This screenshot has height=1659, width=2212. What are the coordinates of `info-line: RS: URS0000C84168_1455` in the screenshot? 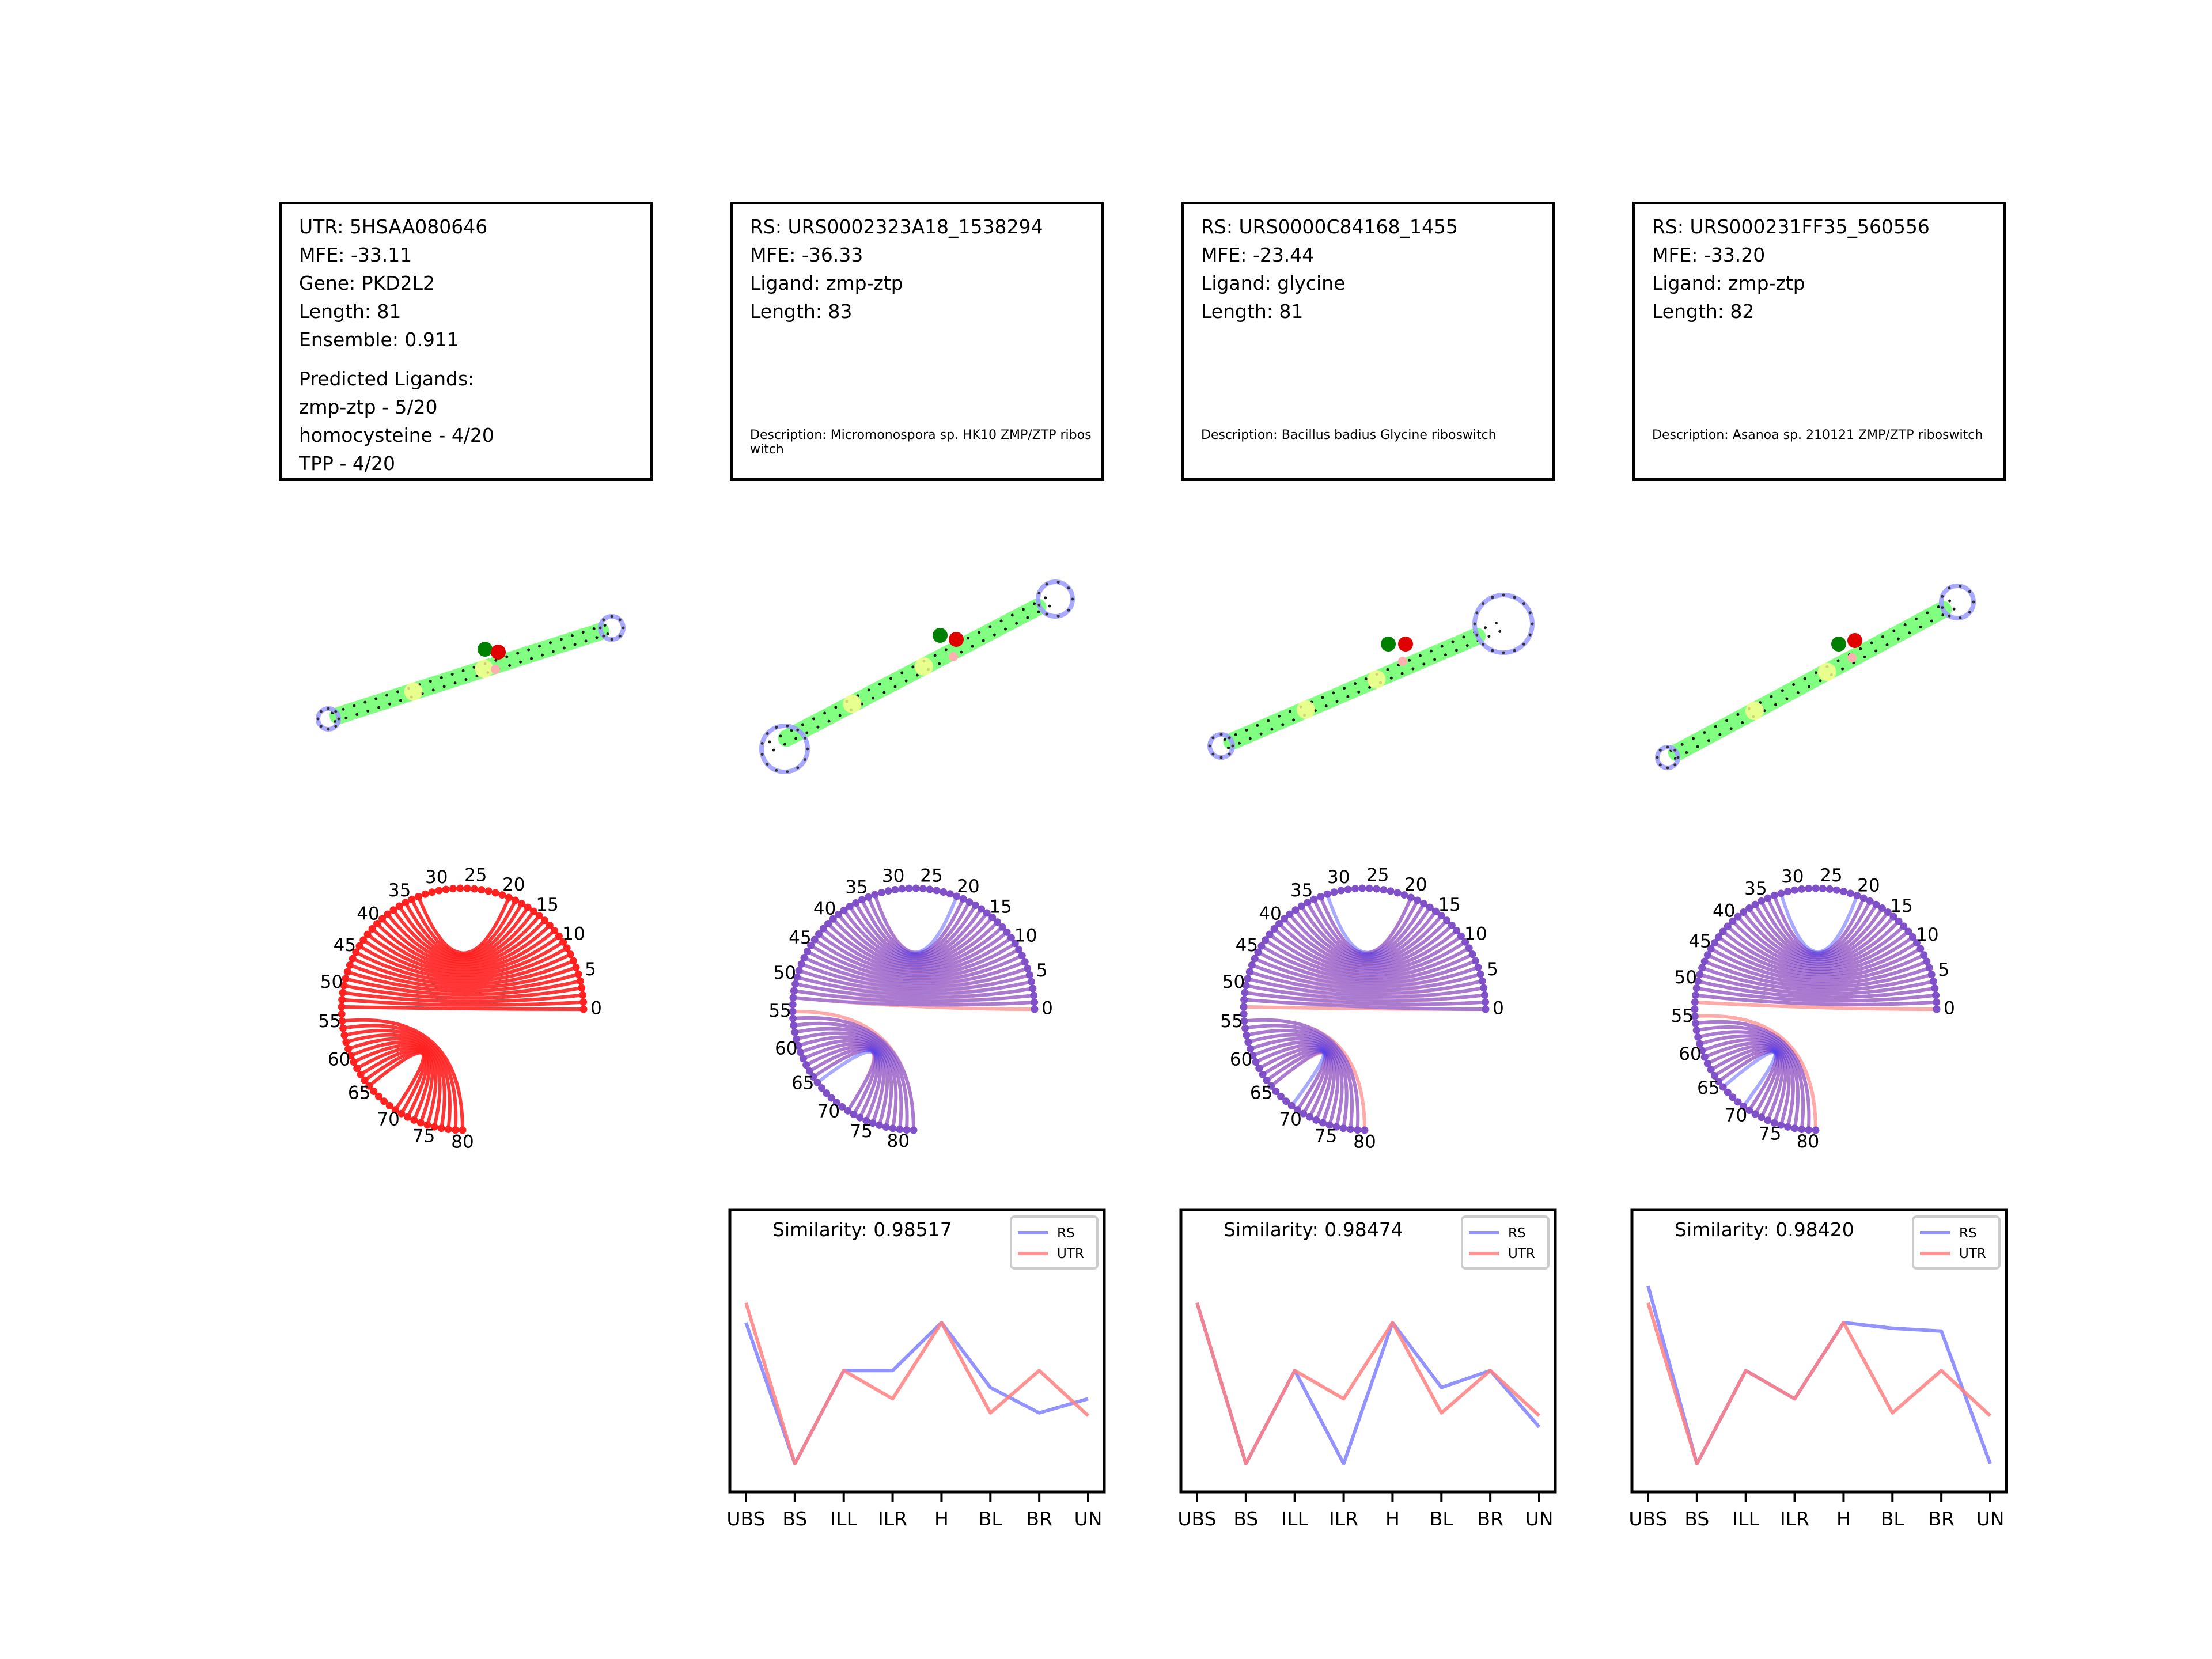 It's located at (1329, 226).